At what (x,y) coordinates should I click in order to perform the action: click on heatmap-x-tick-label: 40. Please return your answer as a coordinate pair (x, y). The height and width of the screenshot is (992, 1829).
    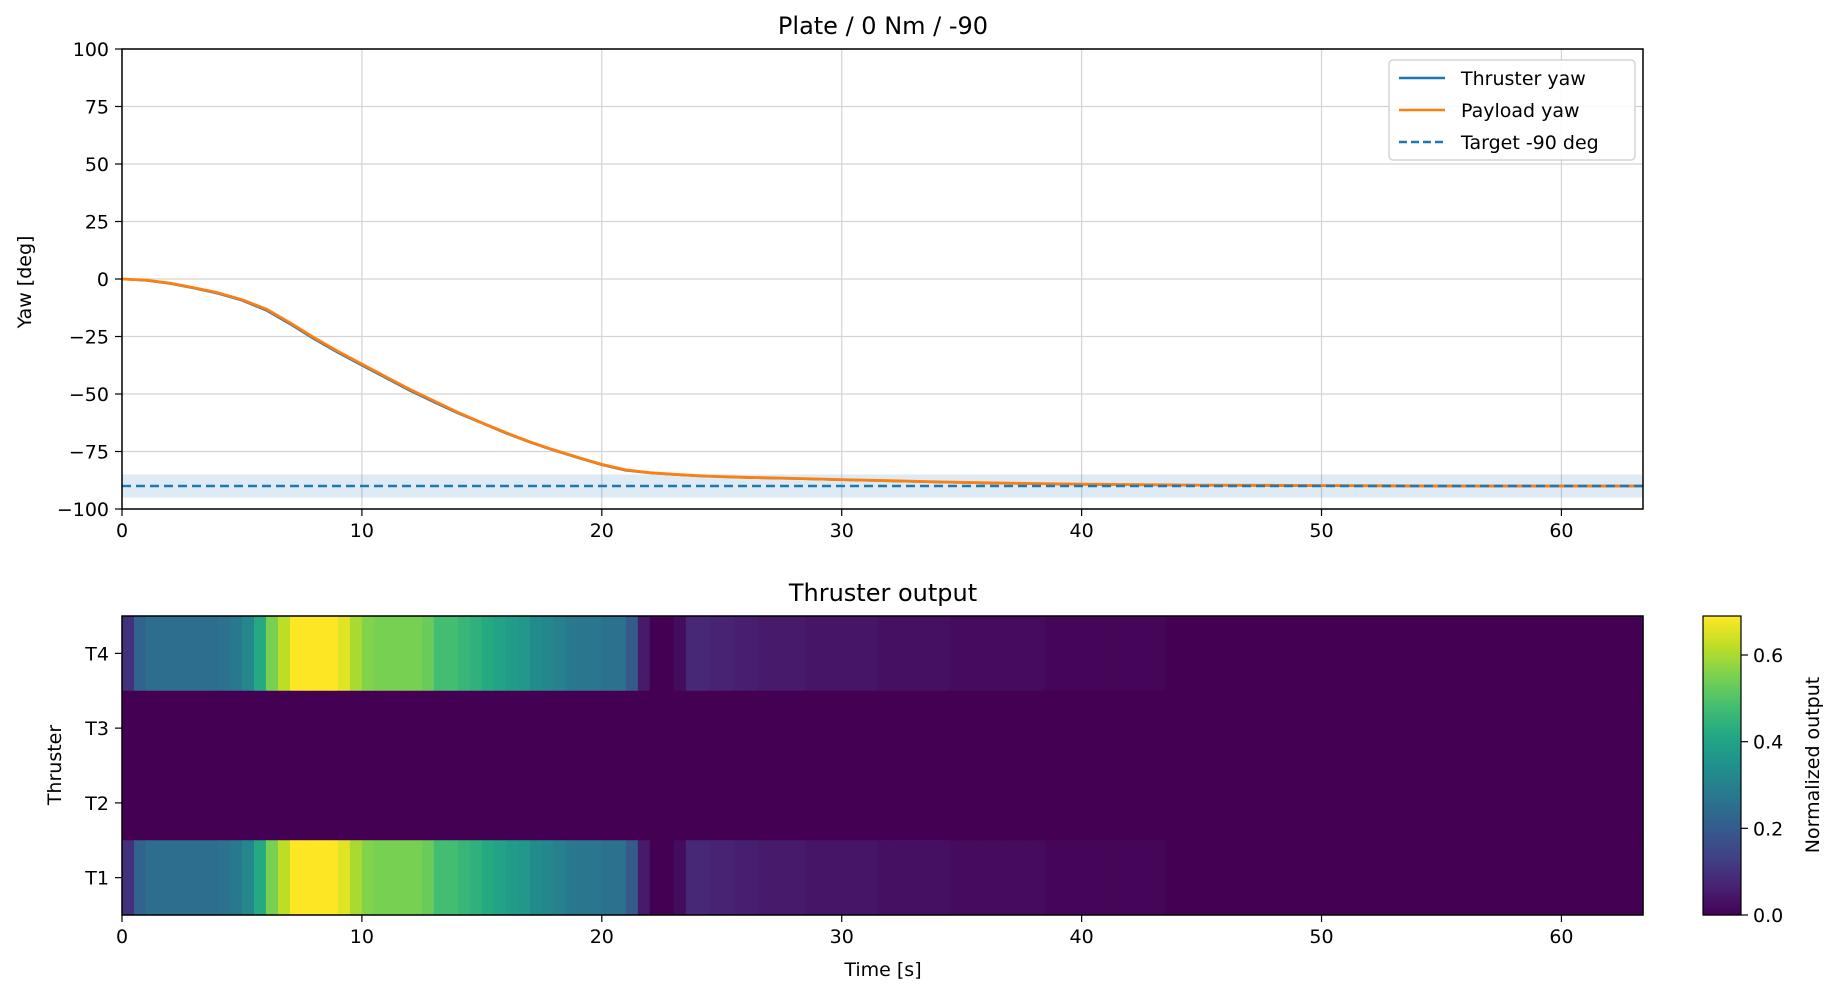
    Looking at the image, I should click on (1082, 937).